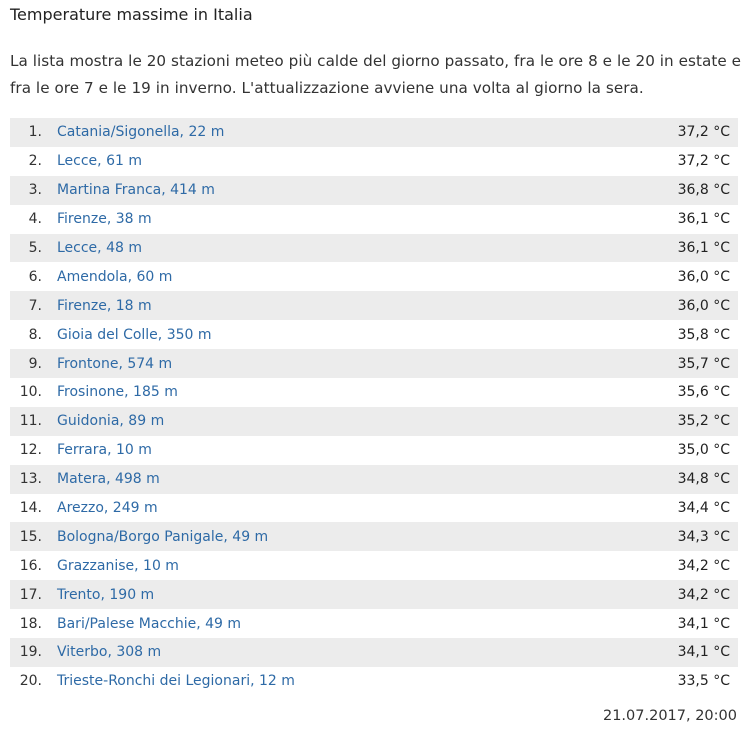 This screenshot has width=751, height=747. Describe the element at coordinates (703, 450) in the screenshot. I see `station-temperature: 35,0 °C` at that location.